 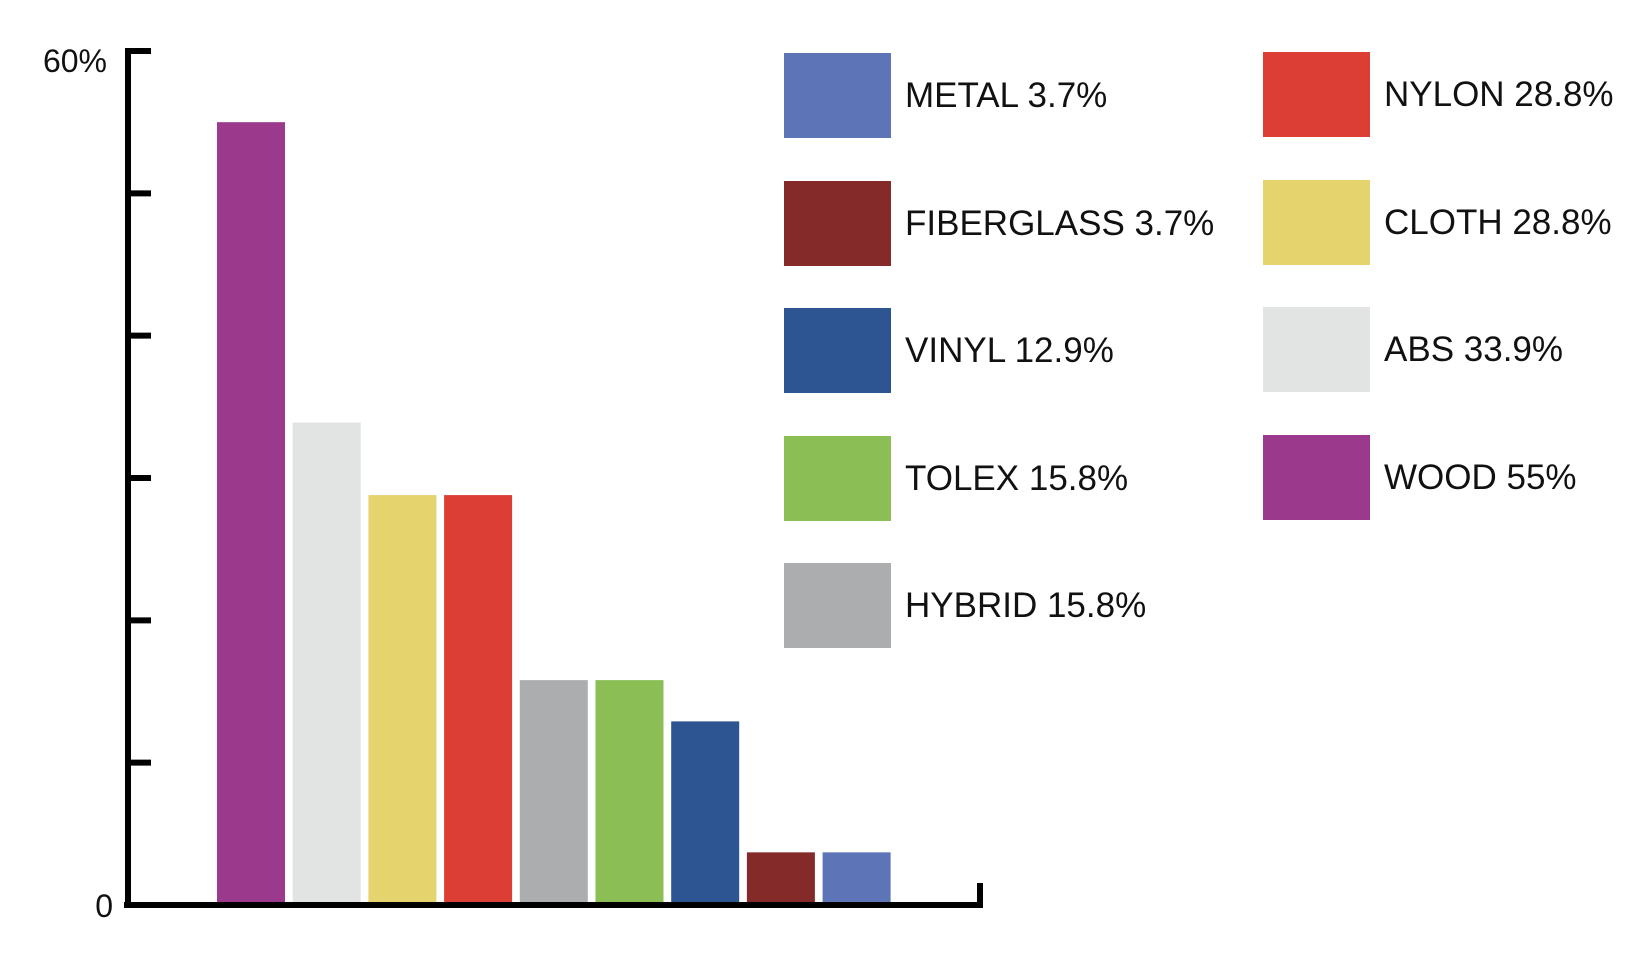 What do you see at coordinates (104, 906) in the screenshot?
I see `y-tick-label-bottom: 0` at bounding box center [104, 906].